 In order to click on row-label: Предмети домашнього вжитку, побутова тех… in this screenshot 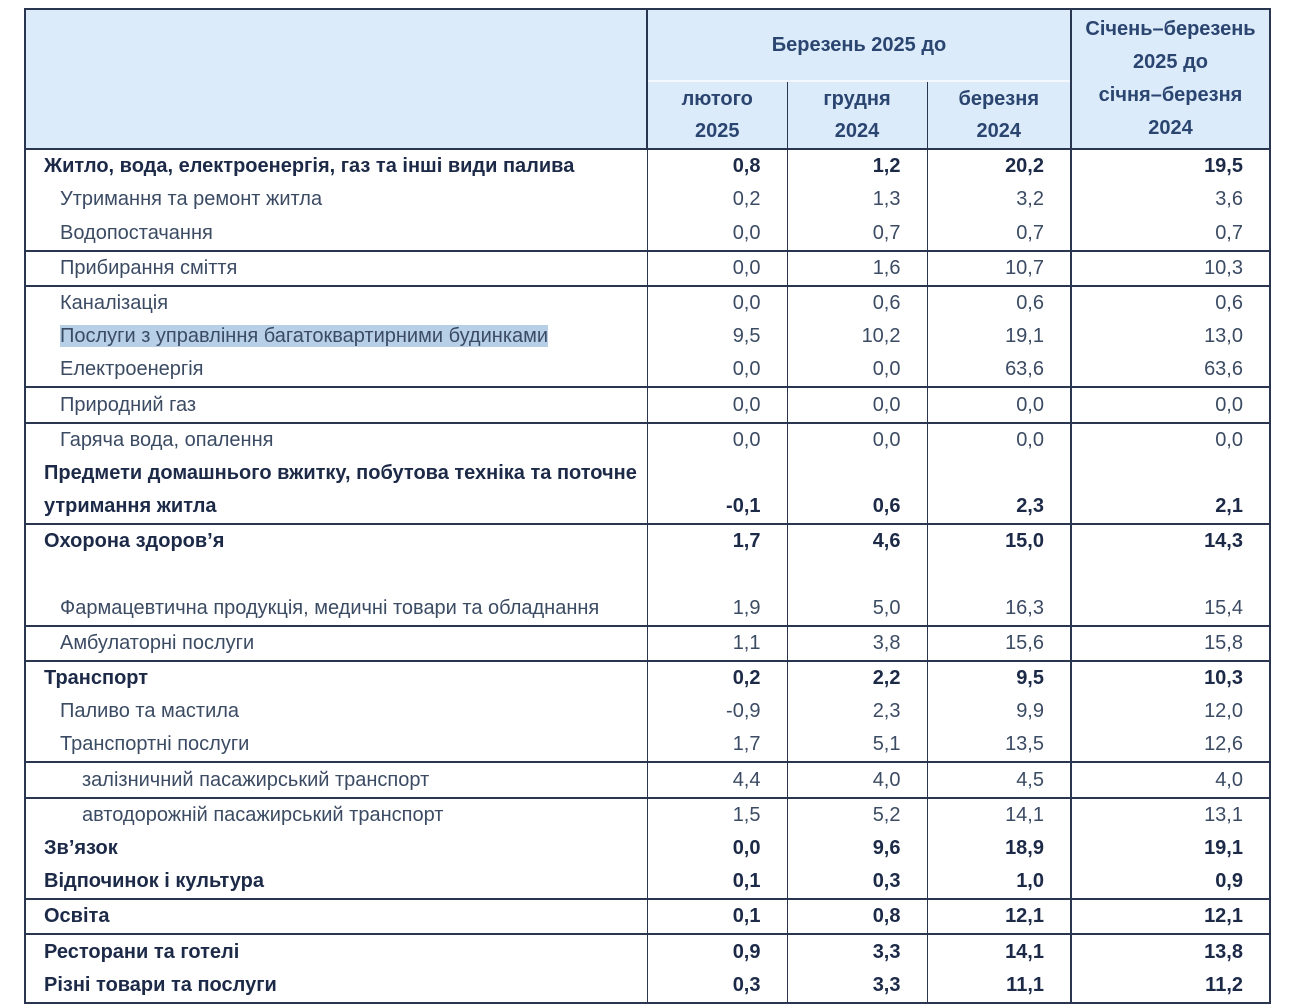, I will do `click(340, 490)`.